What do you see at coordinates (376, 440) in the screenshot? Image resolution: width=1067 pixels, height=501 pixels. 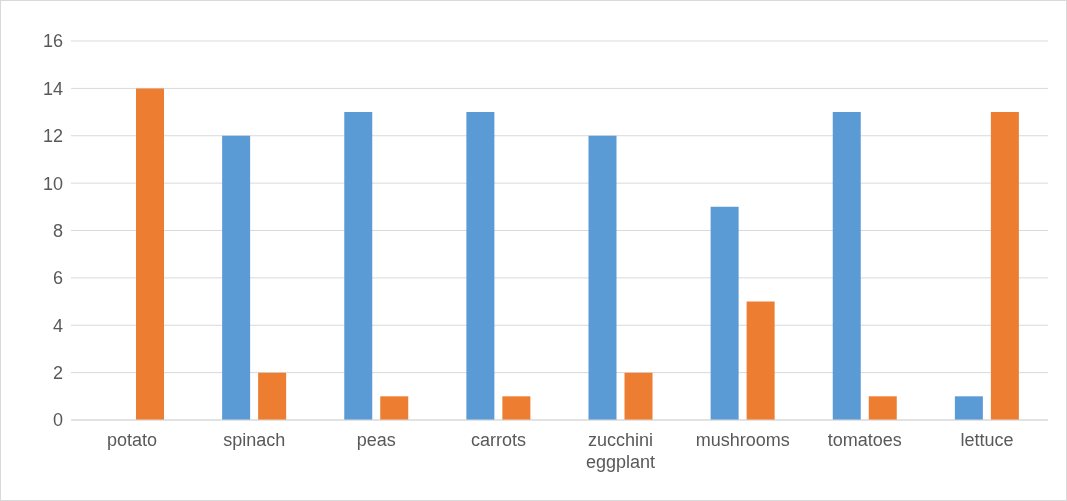 I see `x-tick-label: peas` at bounding box center [376, 440].